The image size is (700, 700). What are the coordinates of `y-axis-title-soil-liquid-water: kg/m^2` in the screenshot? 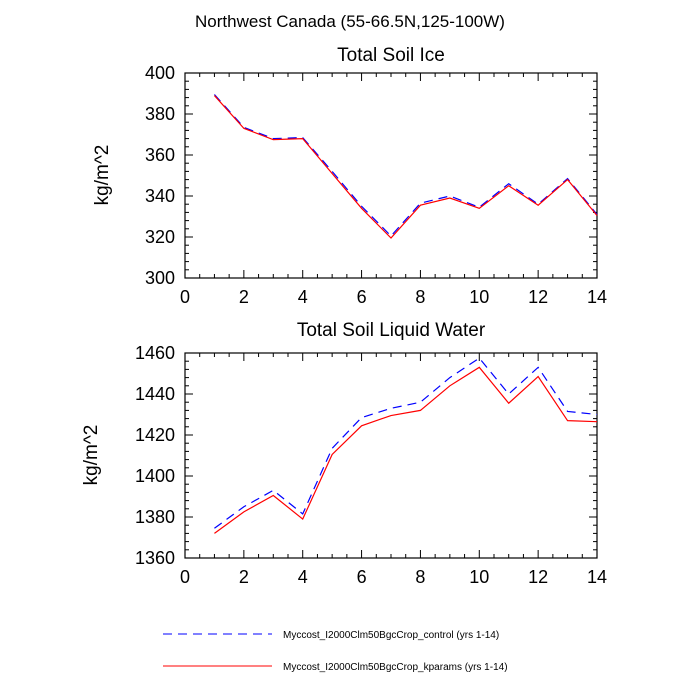 It's located at (91, 455).